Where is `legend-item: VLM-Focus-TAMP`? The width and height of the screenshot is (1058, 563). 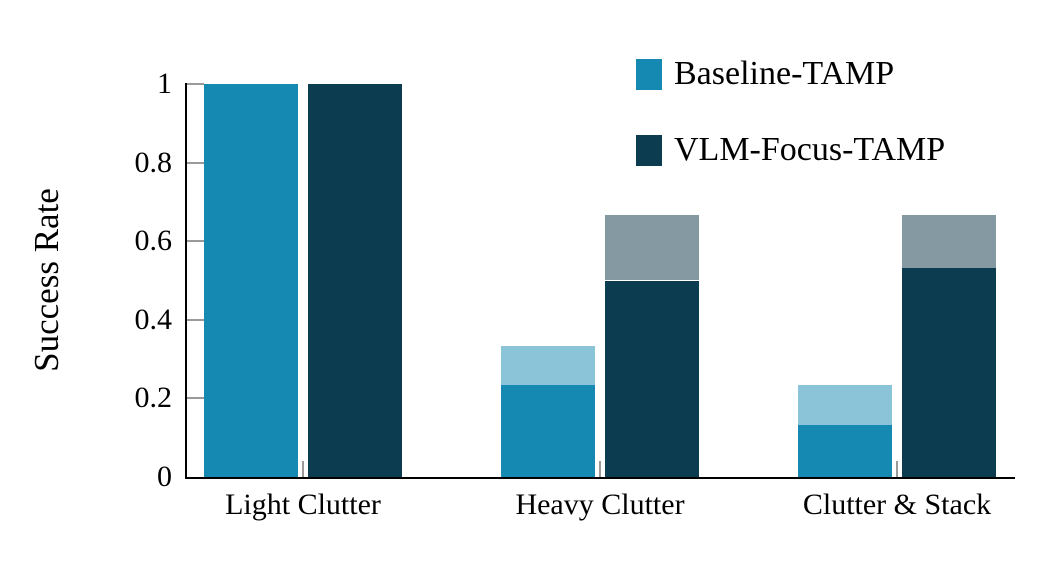
legend-item: VLM-Focus-TAMP is located at coordinates (790, 150).